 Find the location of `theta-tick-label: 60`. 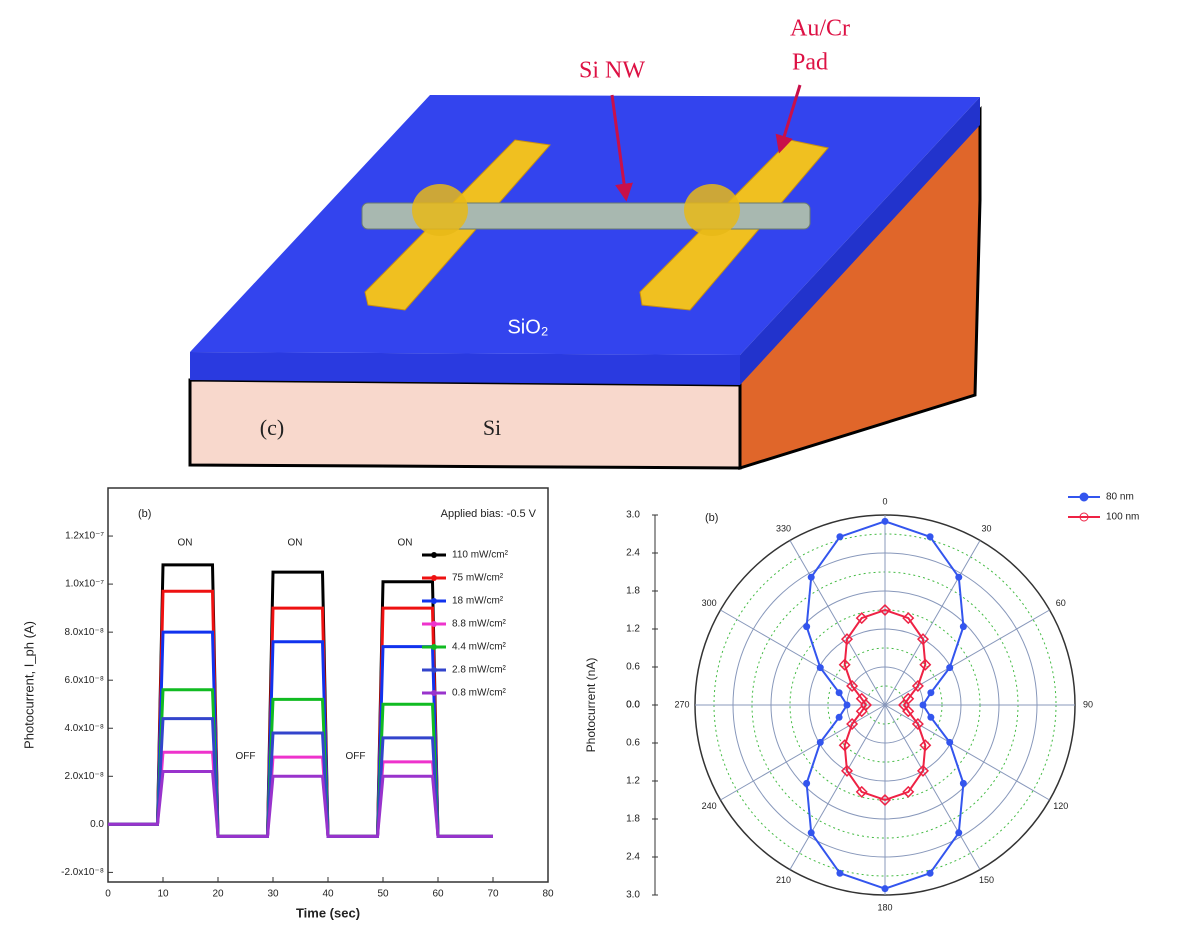

theta-tick-label: 60 is located at coordinates (1061, 603).